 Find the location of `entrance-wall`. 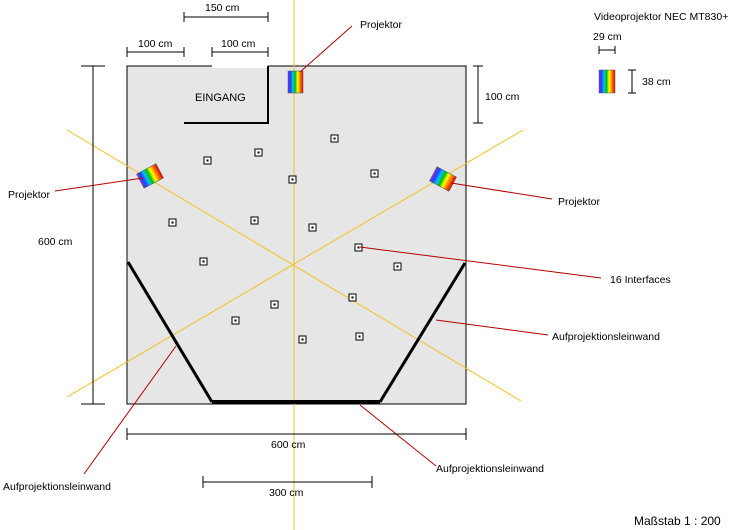

entrance-wall is located at coordinates (226, 95).